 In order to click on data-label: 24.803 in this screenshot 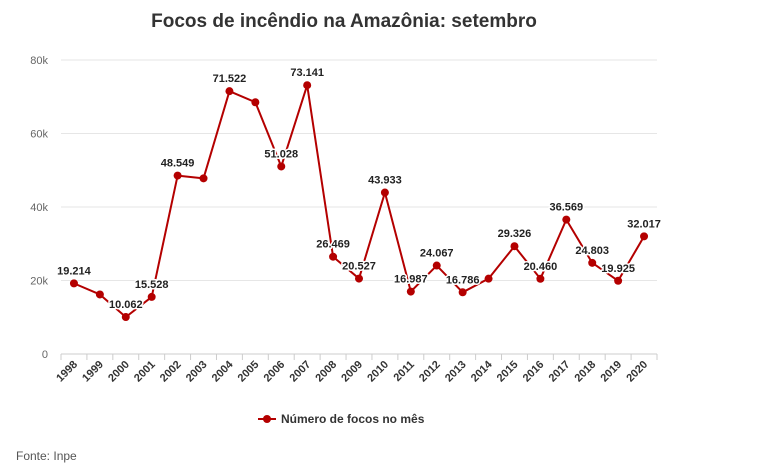, I will do `click(592, 251)`.